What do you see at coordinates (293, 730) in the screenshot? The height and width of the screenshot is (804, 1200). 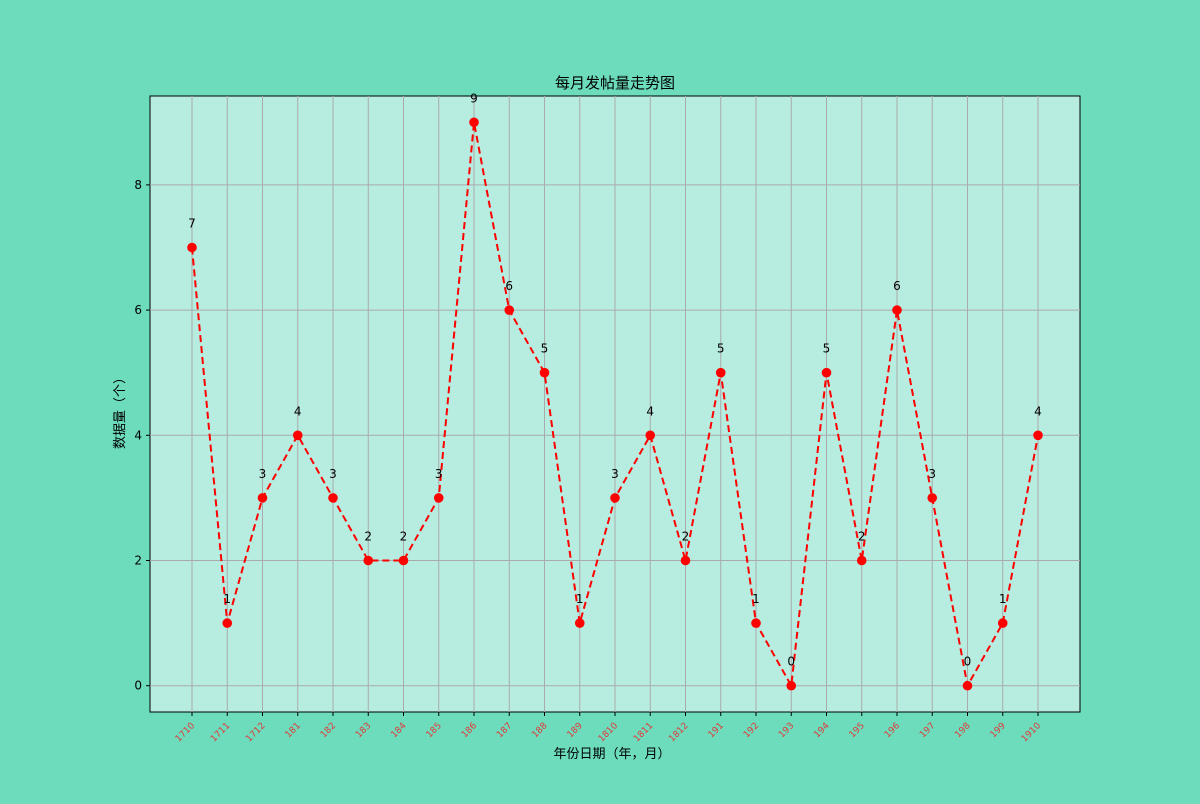 I see `x-tick-label: 181` at bounding box center [293, 730].